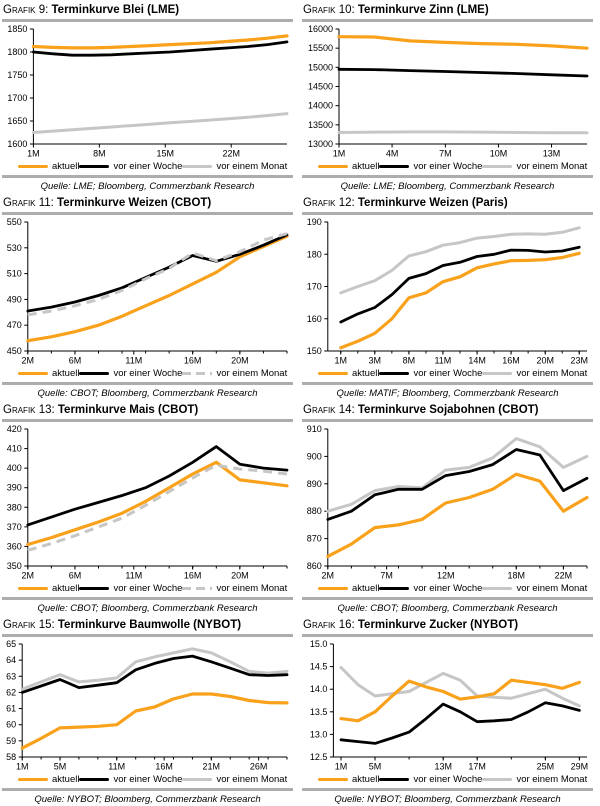 The width and height of the screenshot is (600, 806). What do you see at coordinates (314, 456) in the screenshot?
I see `svg-text: 900` at bounding box center [314, 456].